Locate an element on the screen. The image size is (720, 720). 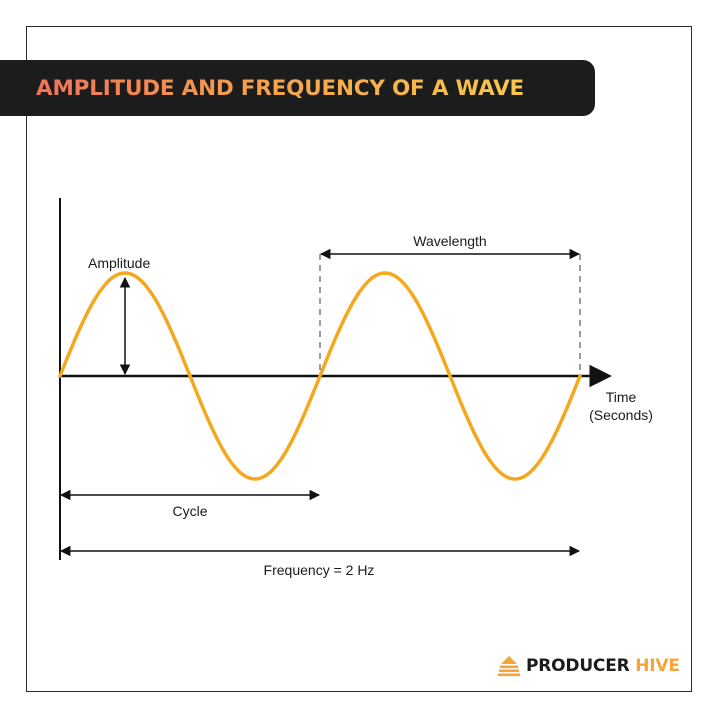
title-banner: AMPLITUDE AND FREQUENCY OF A WAVE is located at coordinates (297, 88).